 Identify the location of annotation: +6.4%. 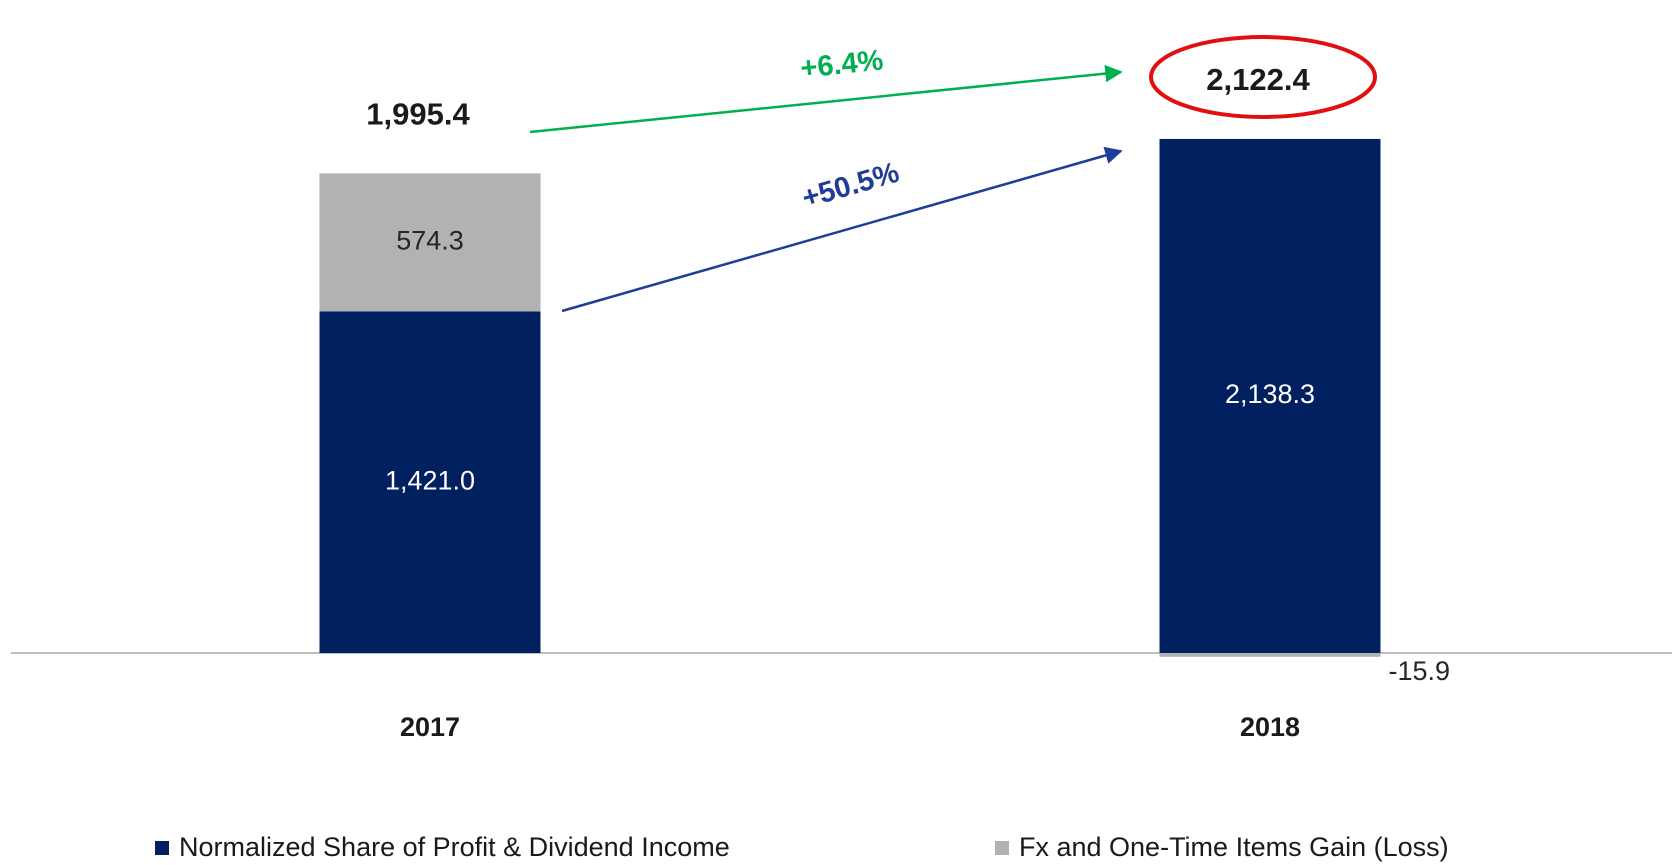
(842, 64).